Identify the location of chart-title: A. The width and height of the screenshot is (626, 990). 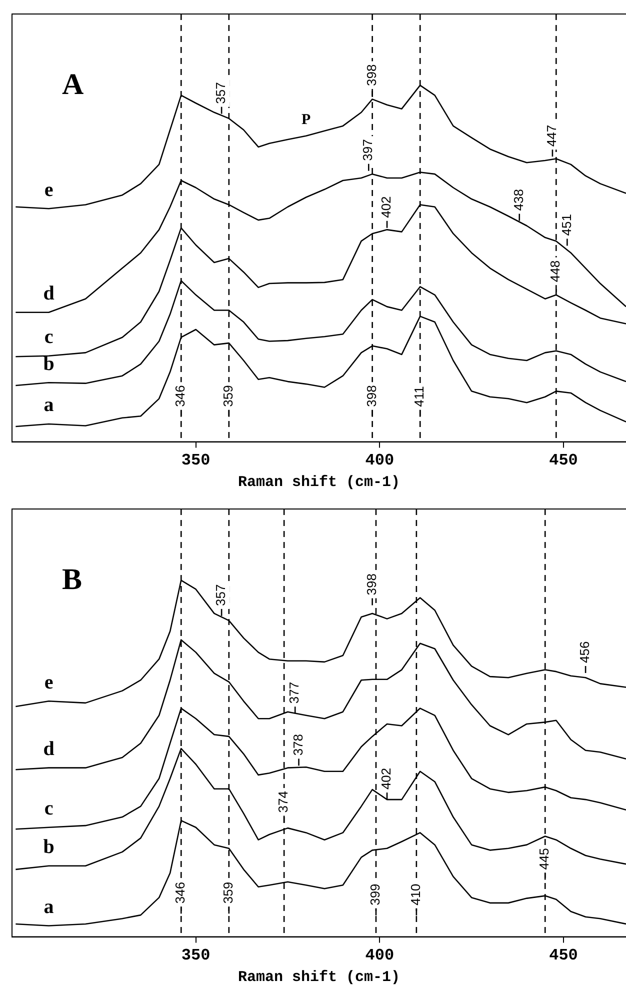
(73, 84).